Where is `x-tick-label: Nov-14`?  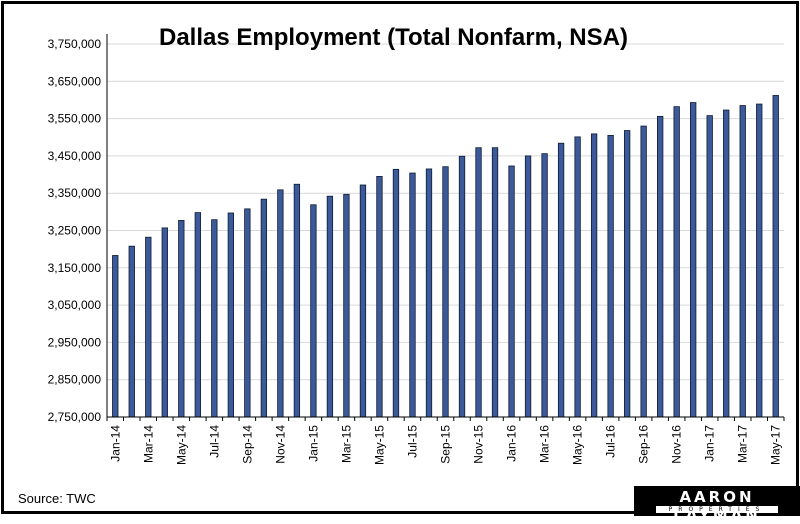
x-tick-label: Nov-14 is located at coordinates (280, 444).